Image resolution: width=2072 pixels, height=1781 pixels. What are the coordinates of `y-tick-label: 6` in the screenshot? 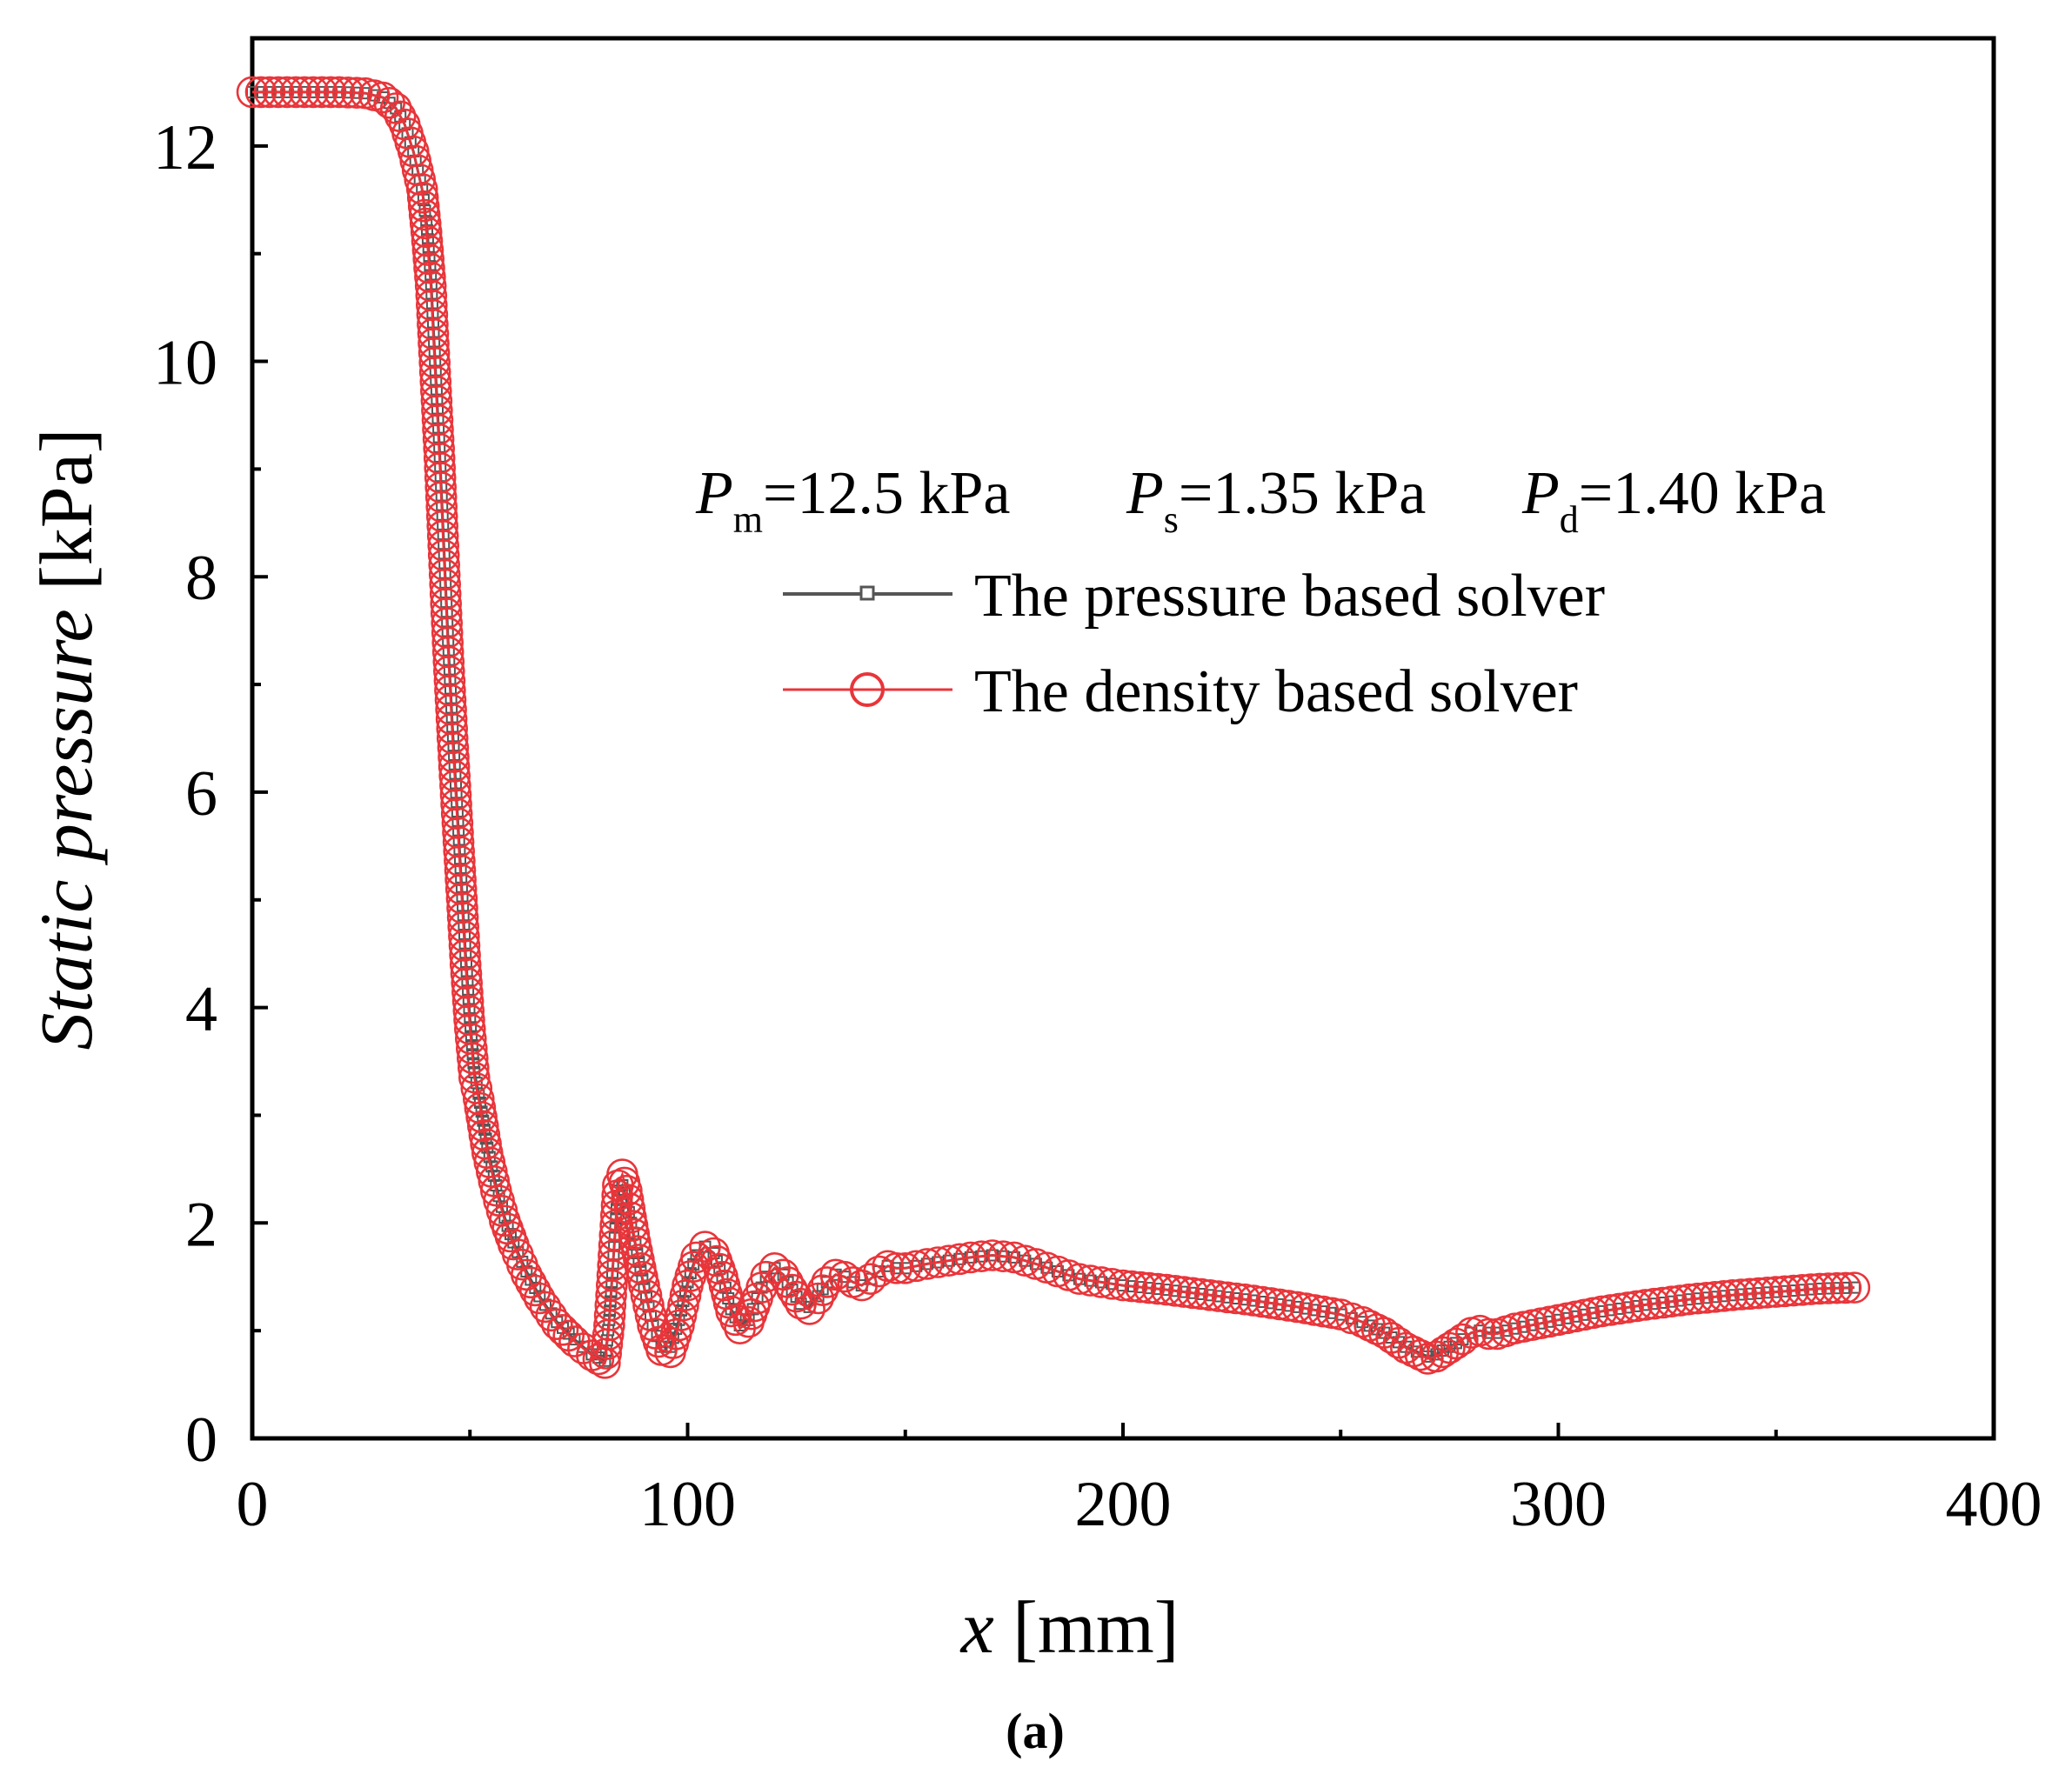 It's located at (201, 794).